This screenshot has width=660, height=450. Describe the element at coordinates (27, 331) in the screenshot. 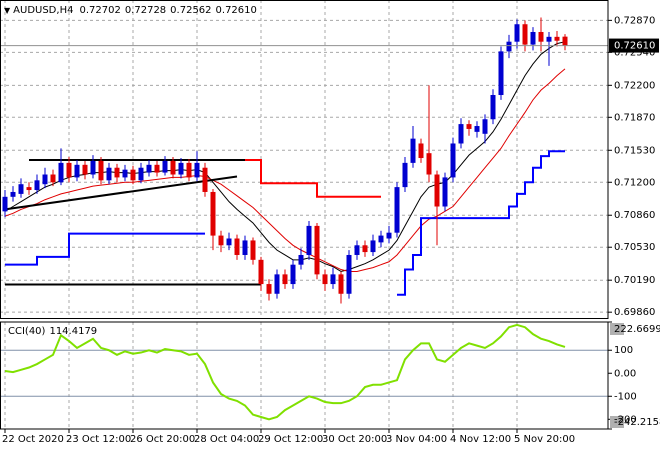

I see `cci-name: CCI(40)` at that location.